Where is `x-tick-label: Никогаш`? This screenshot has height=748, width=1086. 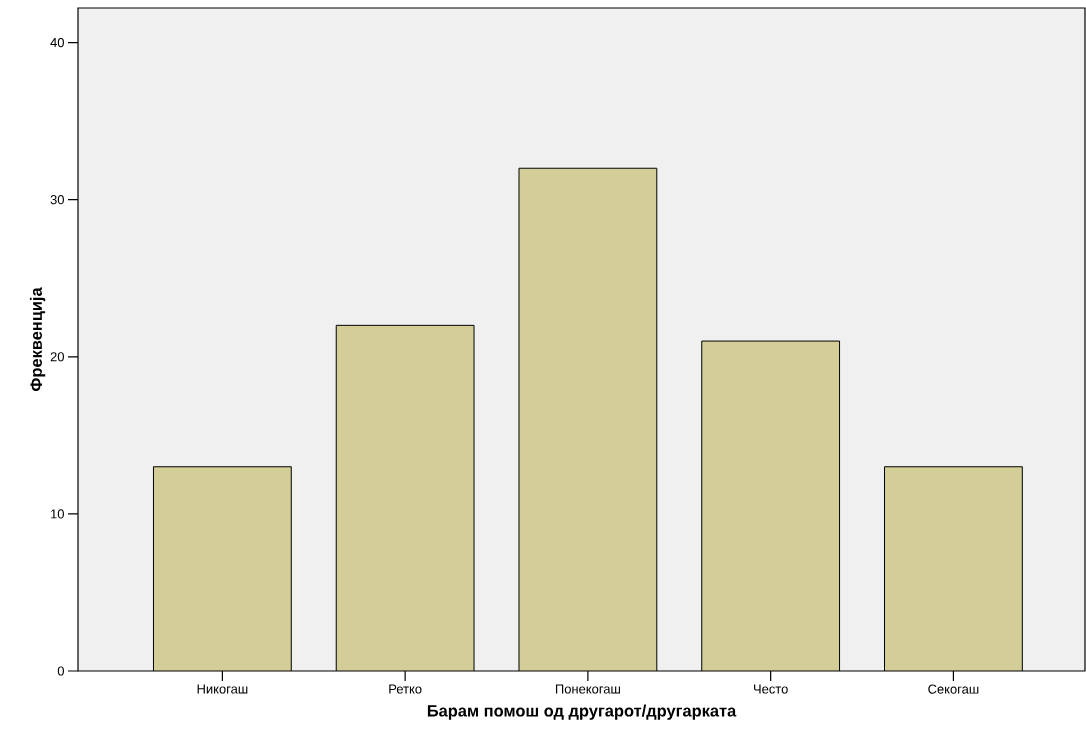 x-tick-label: Никогаш is located at coordinates (222, 689).